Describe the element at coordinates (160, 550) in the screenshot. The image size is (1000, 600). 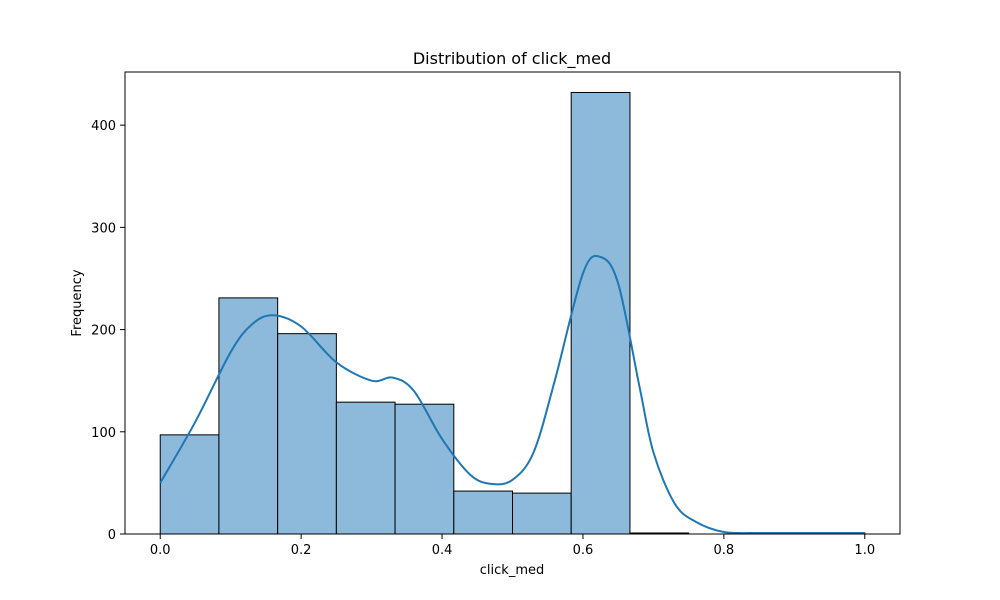
I see `x-tick-label: 0.0` at that location.